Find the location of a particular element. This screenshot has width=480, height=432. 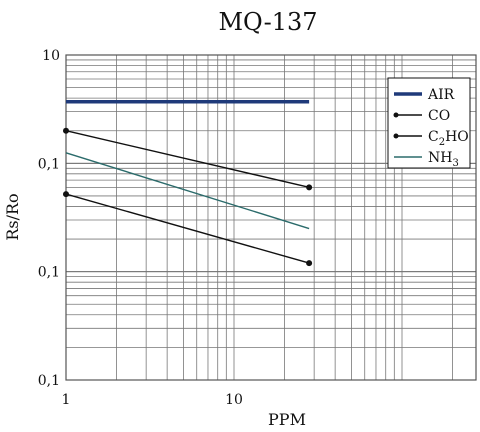

chart-title: MQ-137 is located at coordinates (267, 22).